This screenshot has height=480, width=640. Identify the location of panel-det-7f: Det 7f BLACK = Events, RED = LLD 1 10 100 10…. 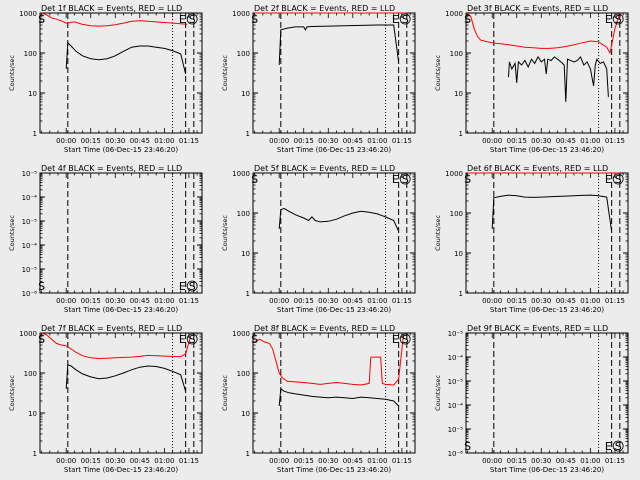
(105, 399).